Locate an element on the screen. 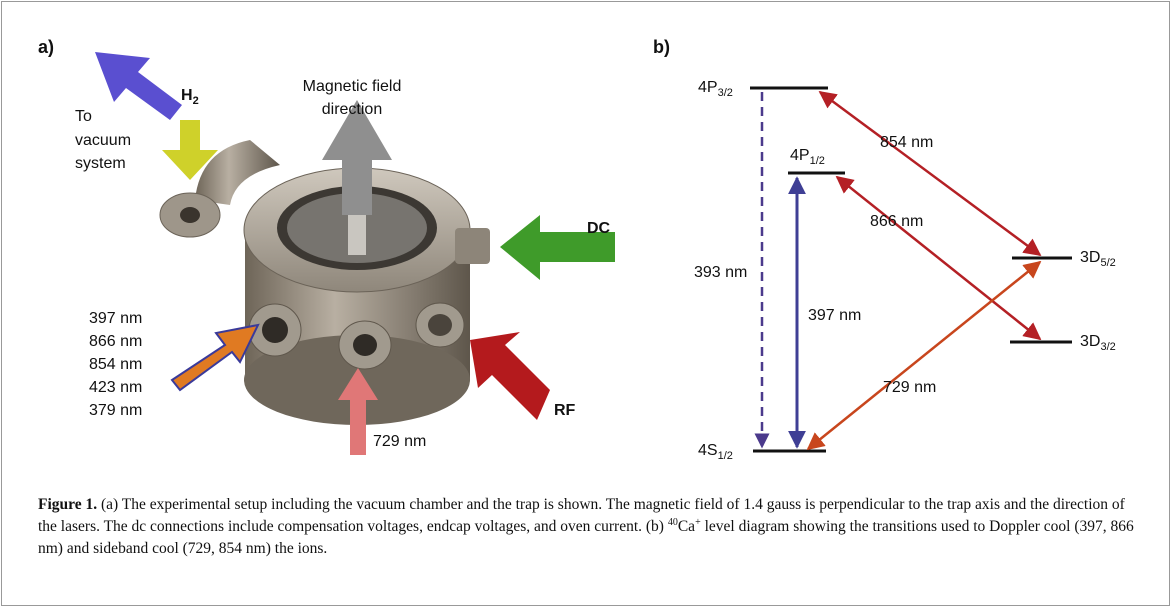 This screenshot has width=1171, height=607. level-label: 4S1/2 is located at coordinates (715, 452).